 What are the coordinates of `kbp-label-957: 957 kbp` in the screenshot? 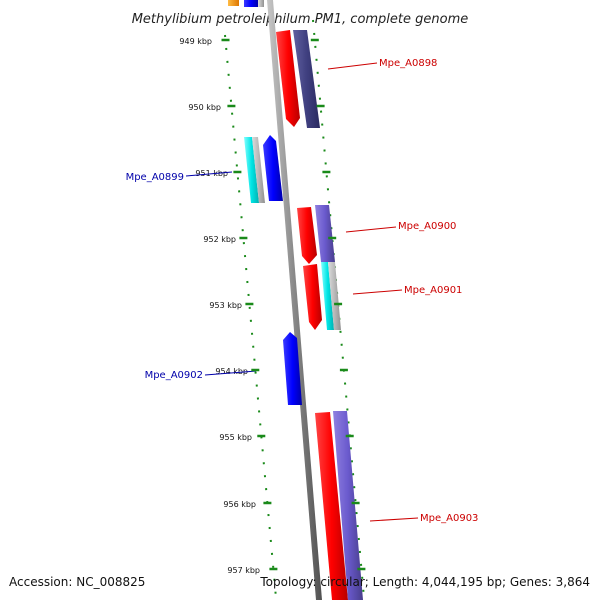 It's located at (243, 570).